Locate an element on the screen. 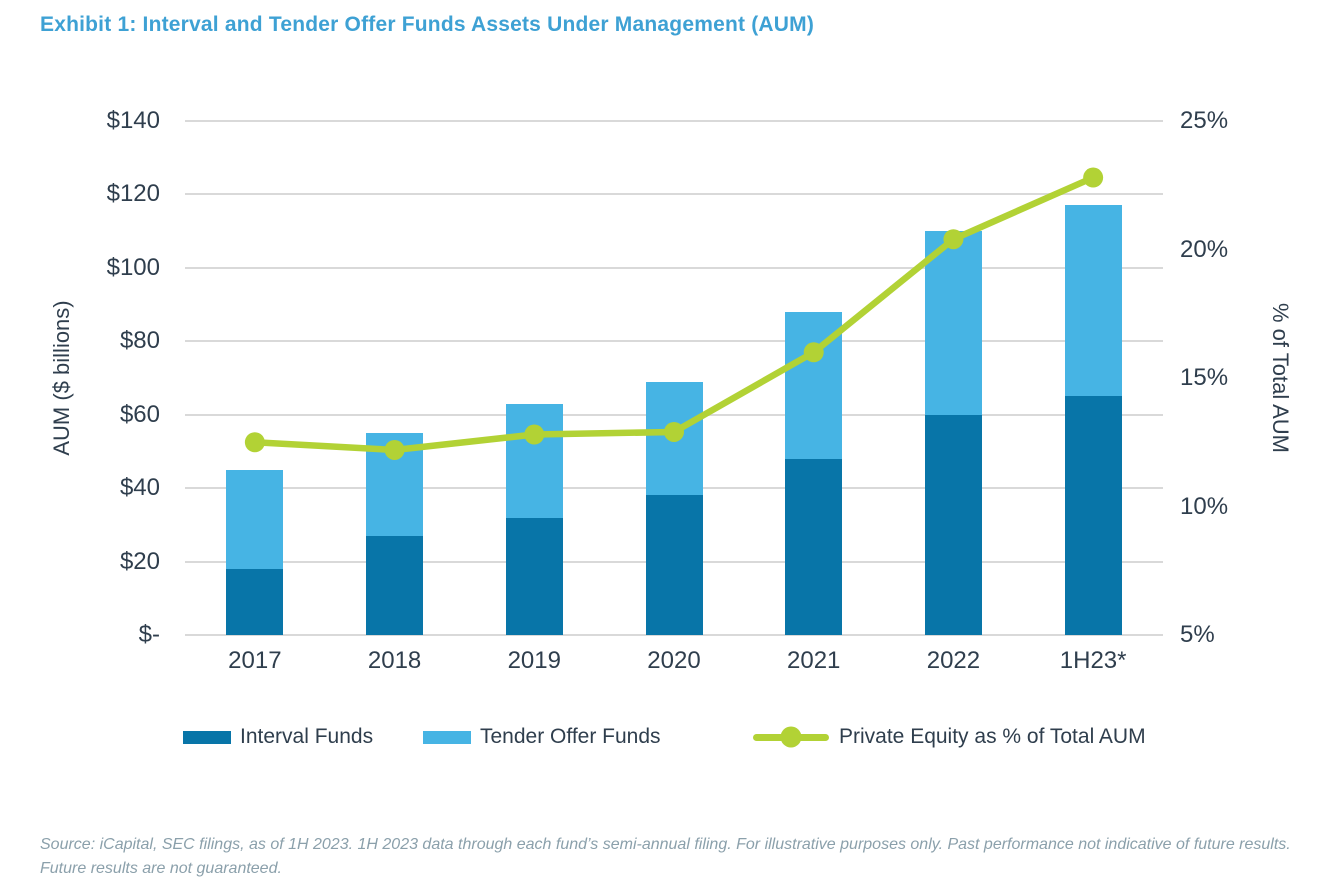 The height and width of the screenshot is (880, 1341). x-axis-tick: 2022 is located at coordinates (953, 660).